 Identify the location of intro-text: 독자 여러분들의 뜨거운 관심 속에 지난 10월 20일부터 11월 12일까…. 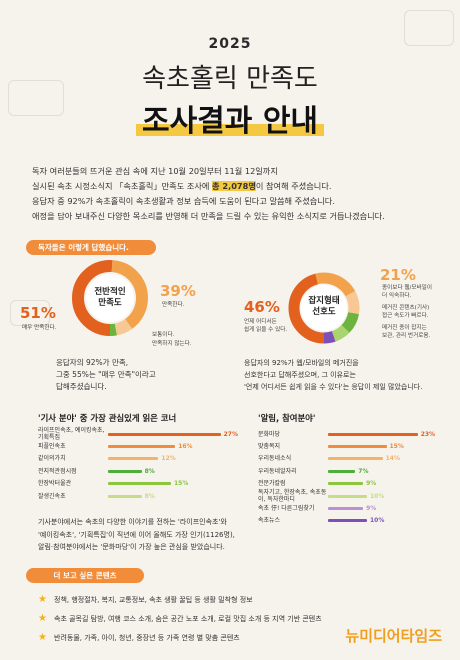
(232, 194).